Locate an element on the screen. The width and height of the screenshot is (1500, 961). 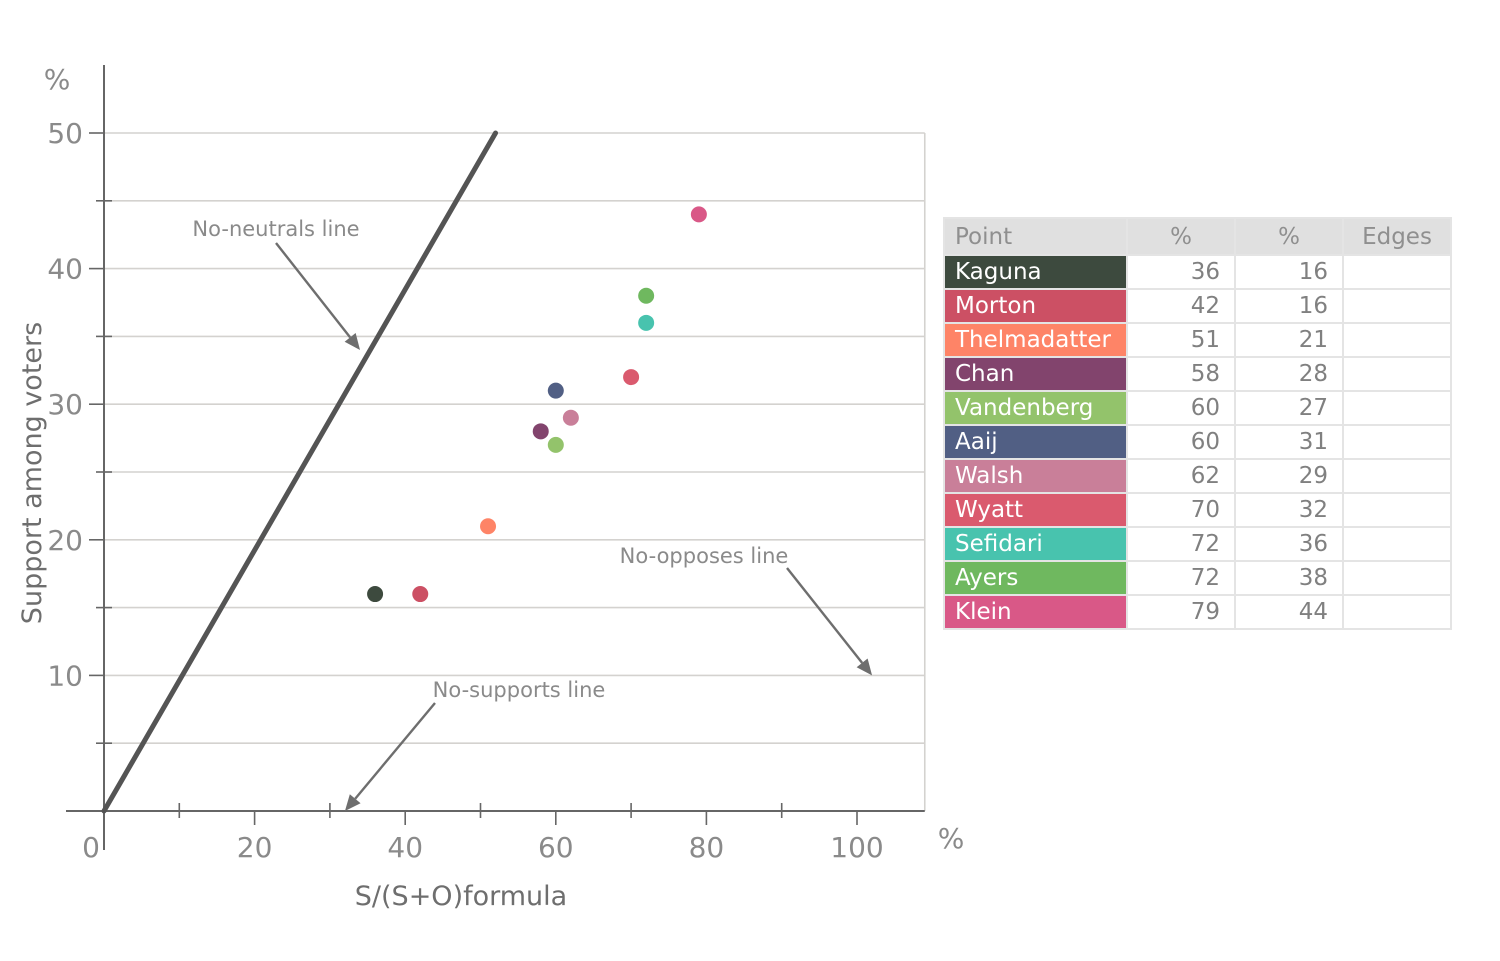
point-name-cell: Kaguna is located at coordinates (1035, 272).